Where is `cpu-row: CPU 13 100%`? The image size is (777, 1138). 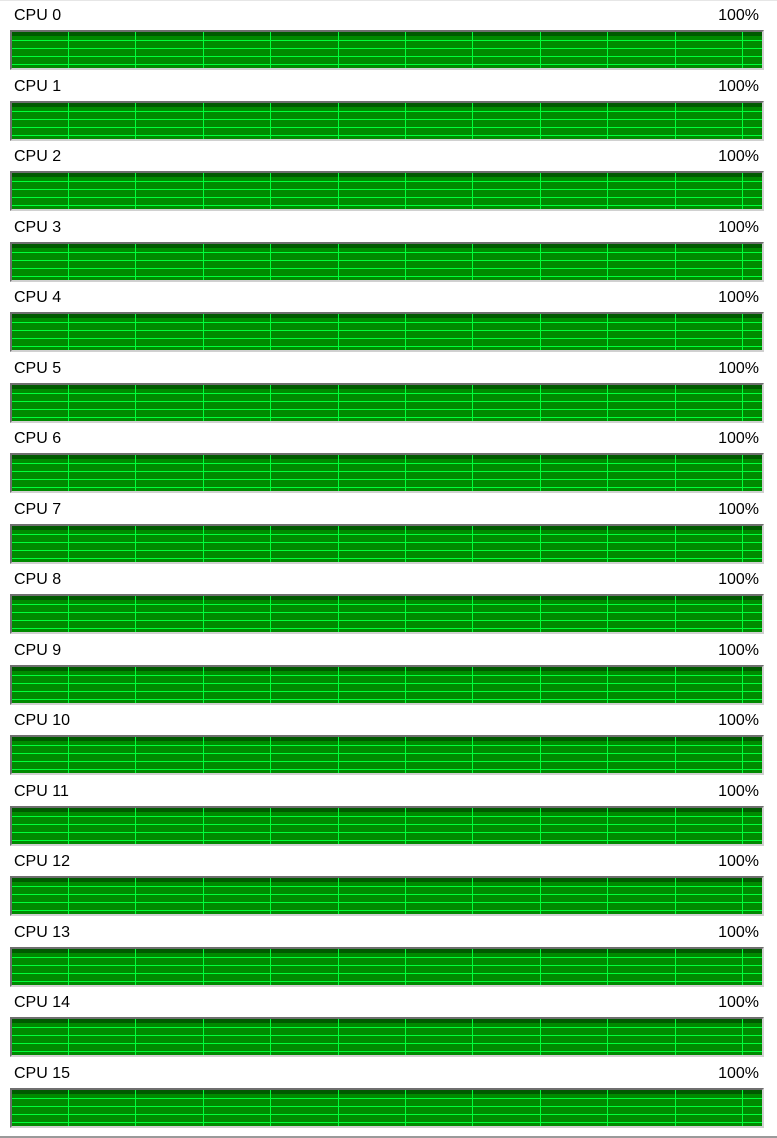 cpu-row: CPU 13 100% is located at coordinates (388, 952).